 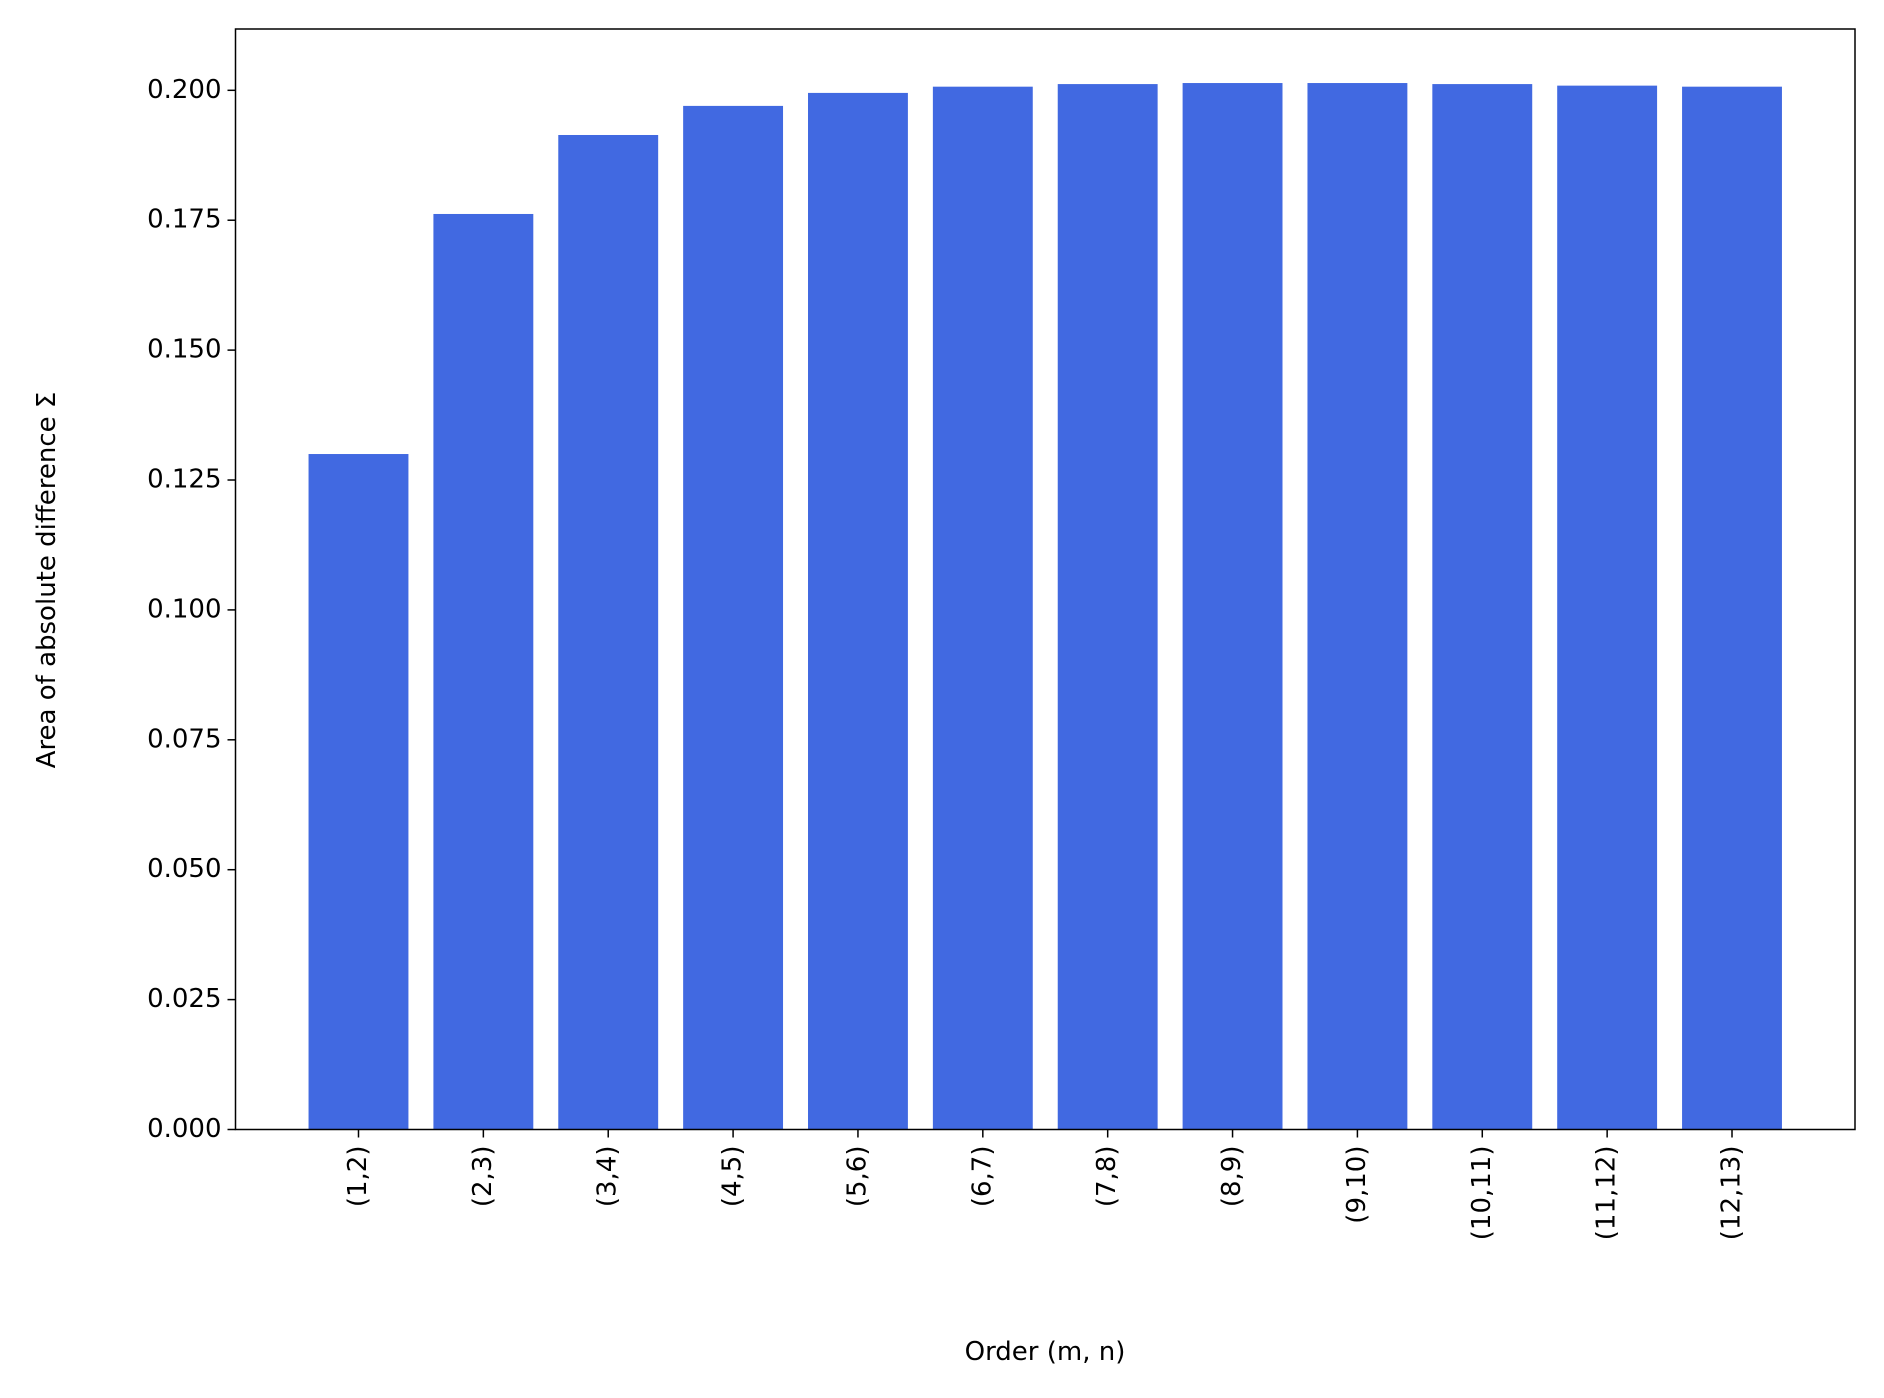 What do you see at coordinates (184, 90) in the screenshot?
I see `y-tick-label: 0.200` at bounding box center [184, 90].